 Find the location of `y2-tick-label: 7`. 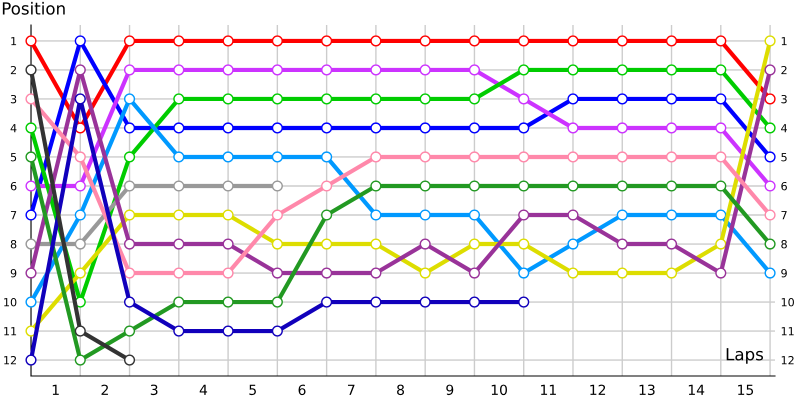

y2-tick-label: 7 is located at coordinates (784, 215).